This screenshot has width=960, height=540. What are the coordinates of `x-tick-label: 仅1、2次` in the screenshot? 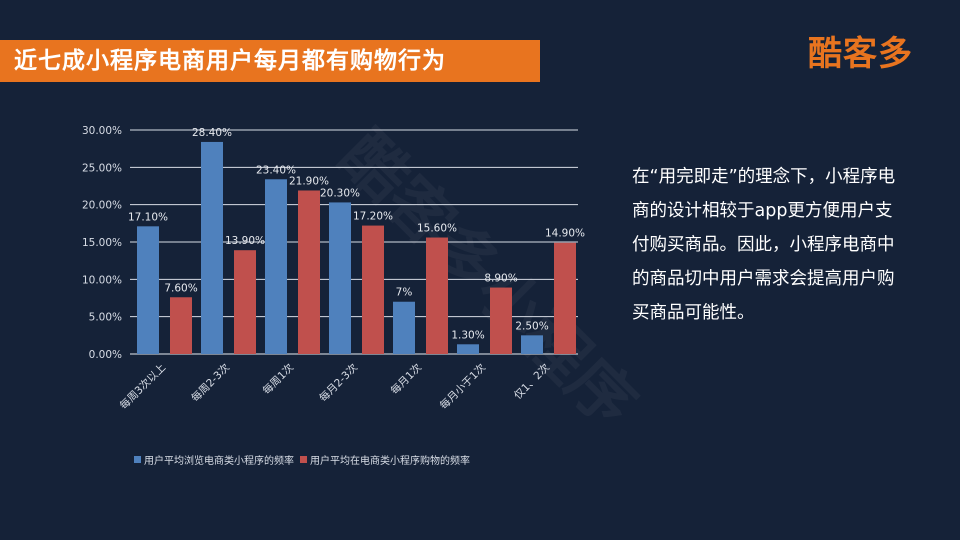 It's located at (531, 381).